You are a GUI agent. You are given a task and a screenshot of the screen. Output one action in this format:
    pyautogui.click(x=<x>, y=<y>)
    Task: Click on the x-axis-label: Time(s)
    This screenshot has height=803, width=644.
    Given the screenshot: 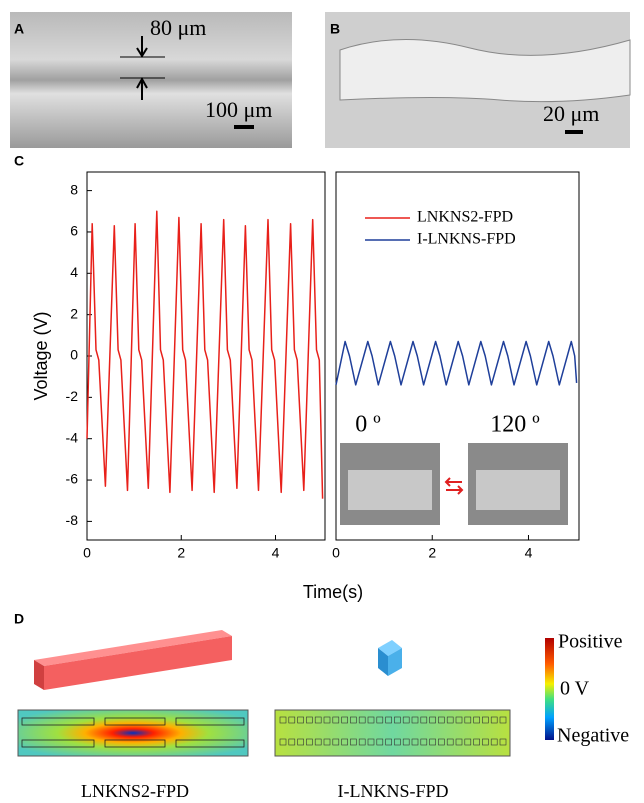 What is the action you would take?
    pyautogui.click(x=333, y=592)
    